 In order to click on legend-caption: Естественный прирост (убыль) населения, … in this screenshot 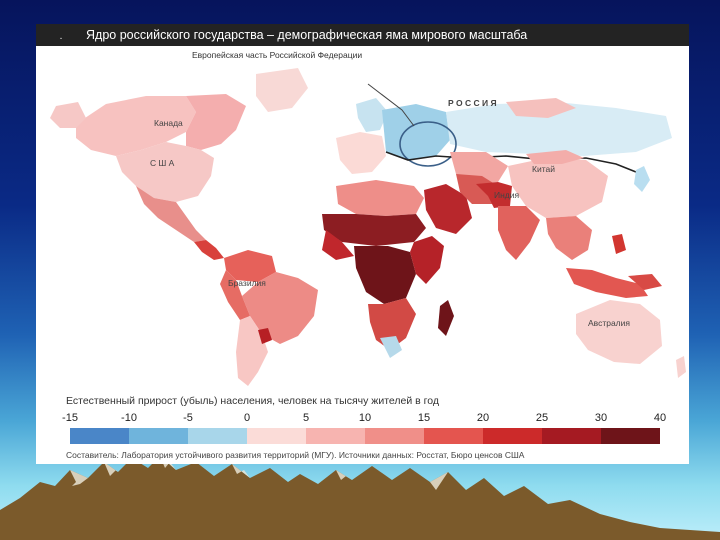, I will do `click(252, 401)`.